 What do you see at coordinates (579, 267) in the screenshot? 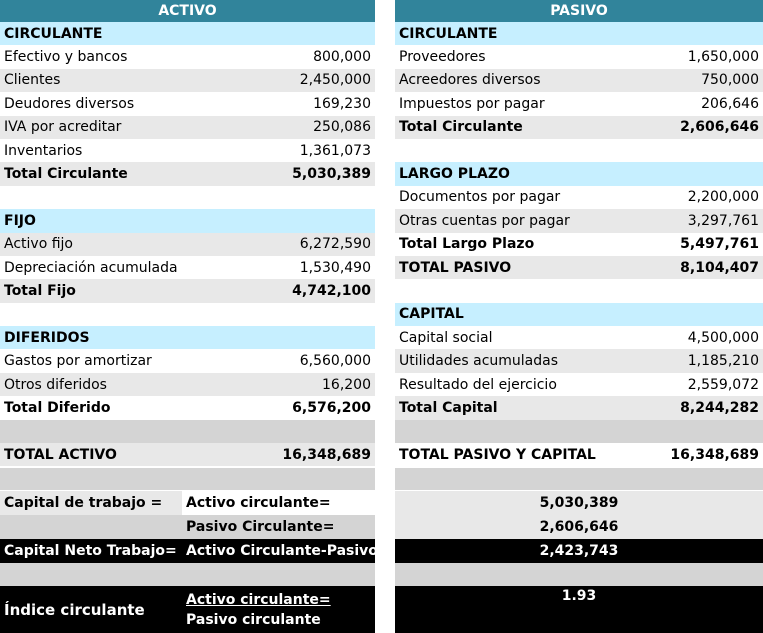
I see `total-pasivo-row: TOTAL PASIVO 8,104,407` at bounding box center [579, 267].